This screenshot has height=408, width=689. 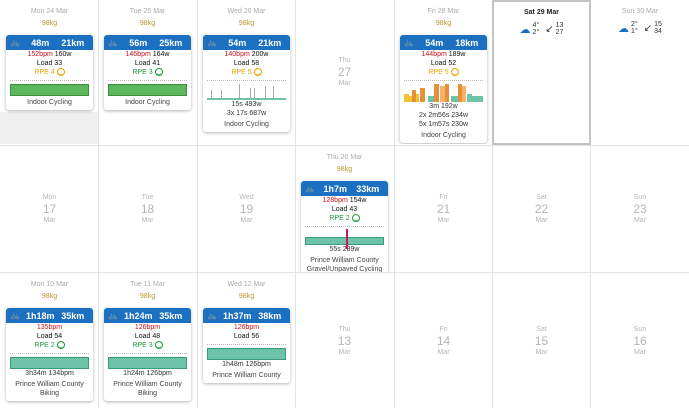 I want to click on day-header: Wed 26 Mar, so click(x=246, y=11).